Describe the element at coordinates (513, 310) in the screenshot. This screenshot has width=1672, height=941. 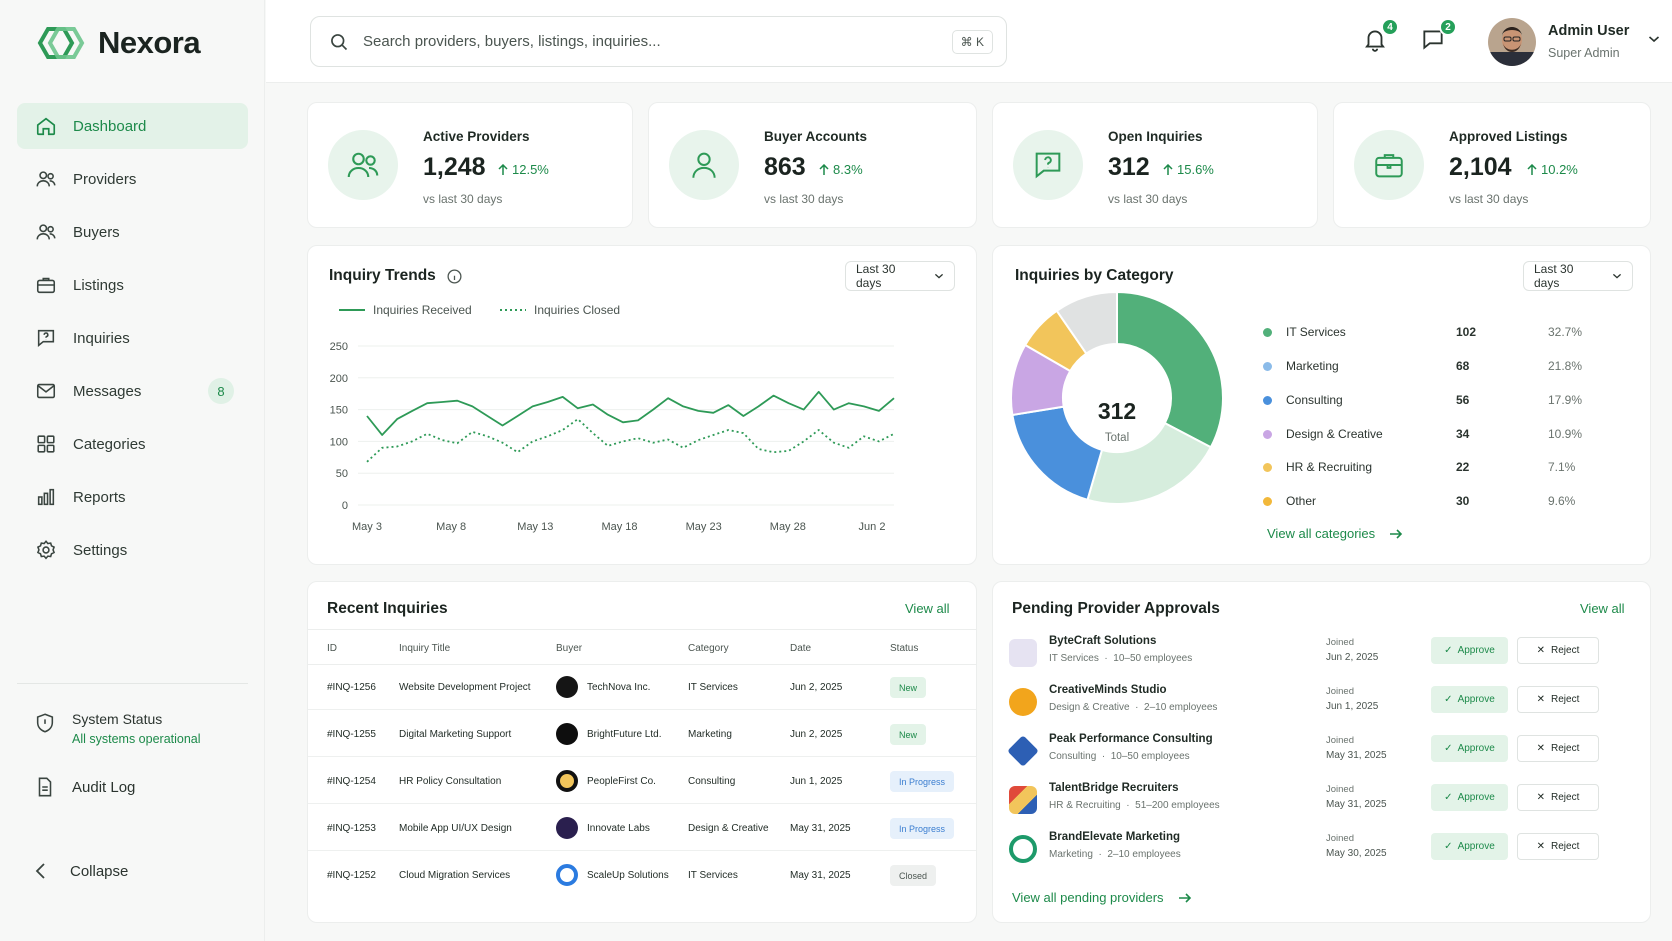
I see `legend-line-dotted` at that location.